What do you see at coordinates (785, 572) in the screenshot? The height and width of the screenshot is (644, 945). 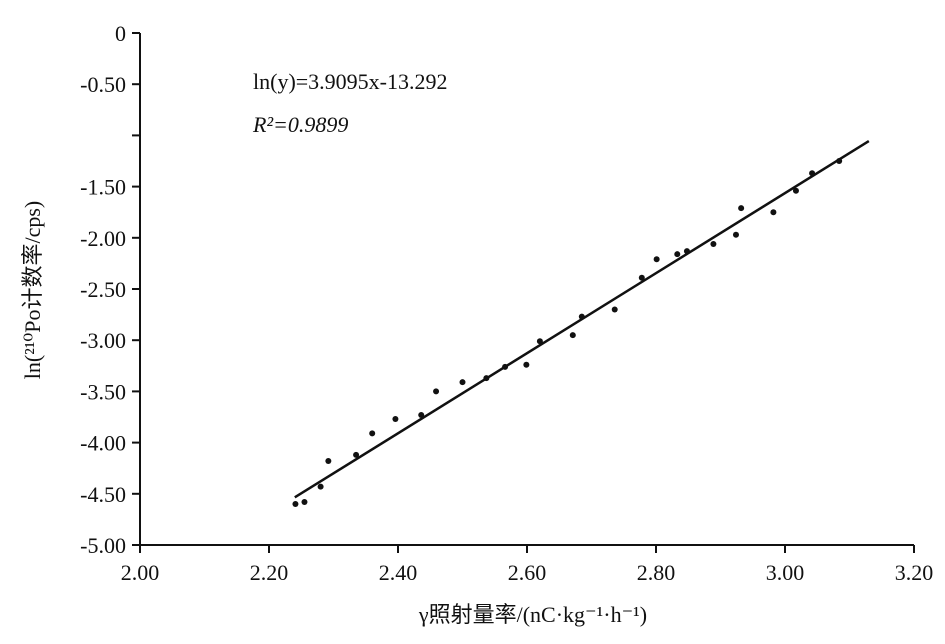 I see `x-tick-label: 3.00` at bounding box center [785, 572].